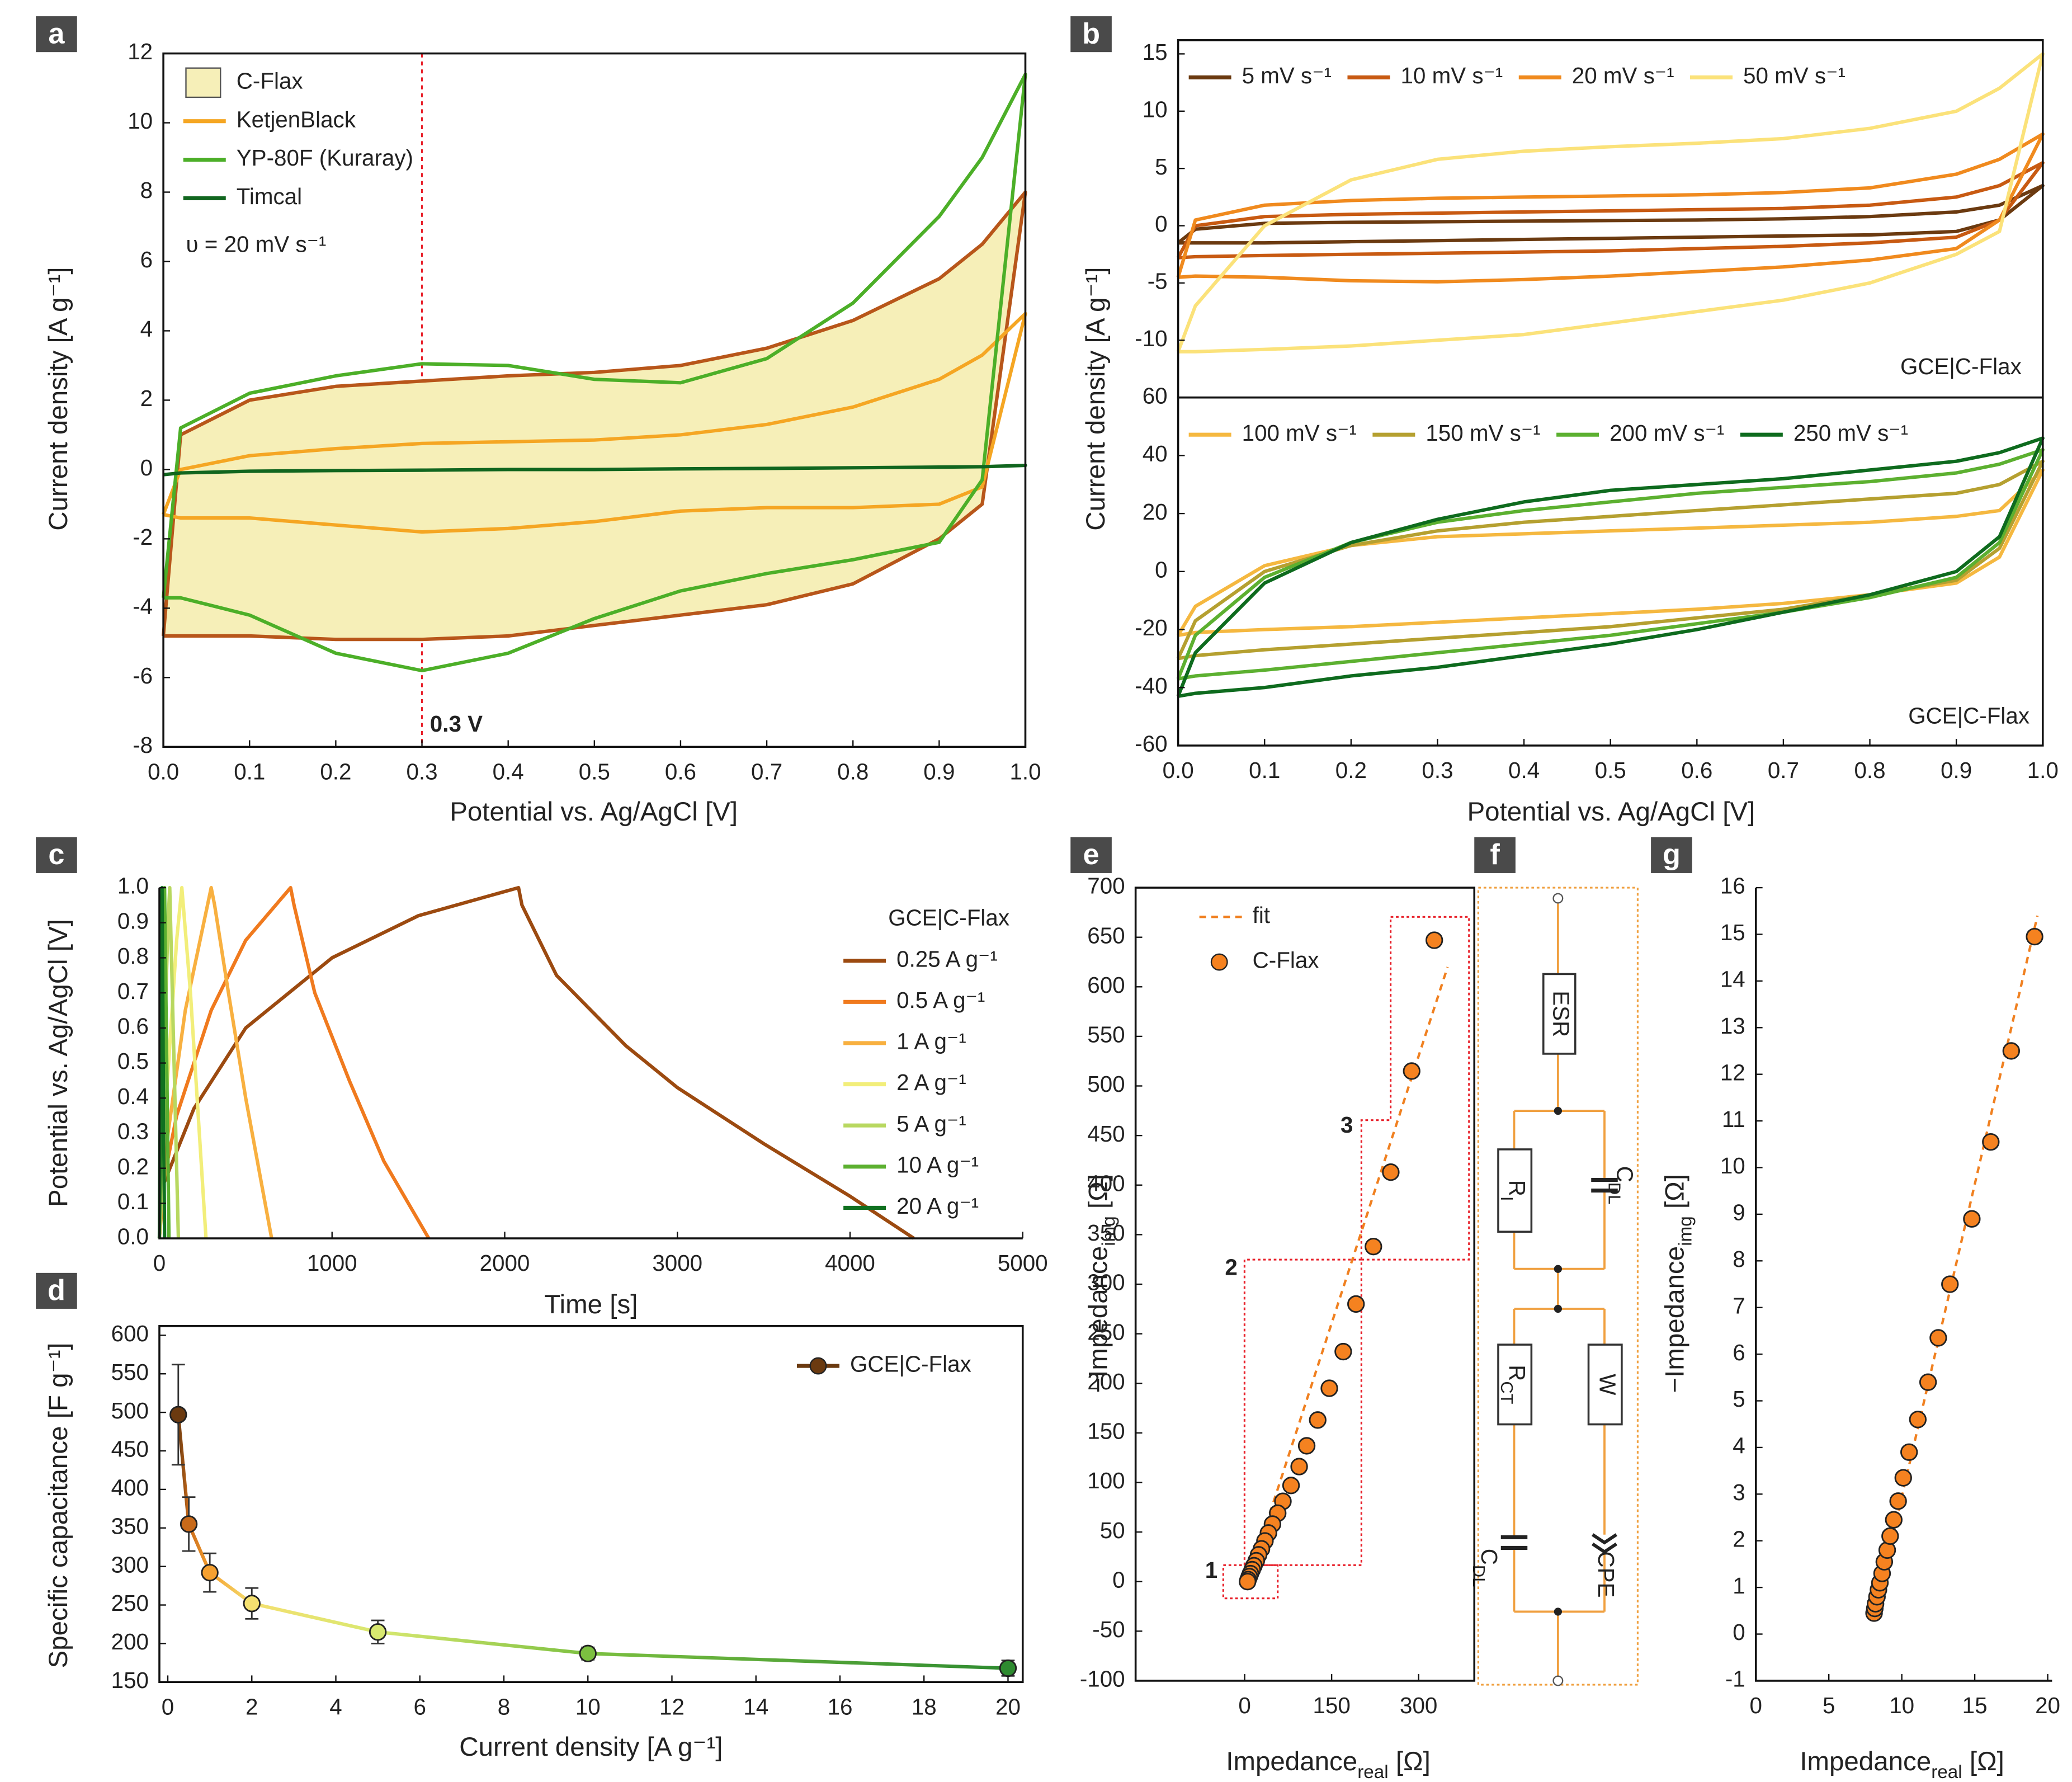 The width and height of the screenshot is (2072, 1782). What do you see at coordinates (1102, 1679) in the screenshot?
I see `y-tick-label: -100` at bounding box center [1102, 1679].